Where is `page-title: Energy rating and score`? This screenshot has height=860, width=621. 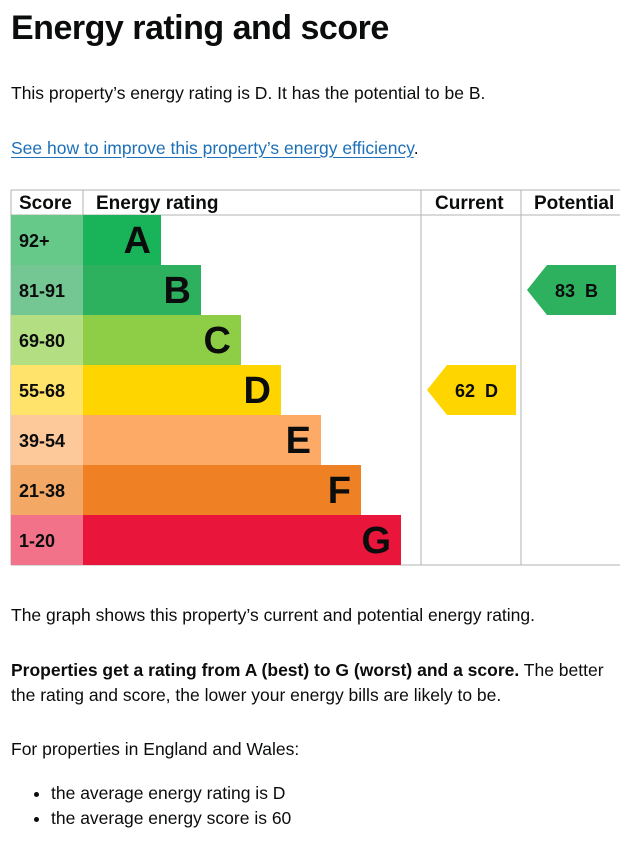 page-title: Energy rating and score is located at coordinates (200, 28).